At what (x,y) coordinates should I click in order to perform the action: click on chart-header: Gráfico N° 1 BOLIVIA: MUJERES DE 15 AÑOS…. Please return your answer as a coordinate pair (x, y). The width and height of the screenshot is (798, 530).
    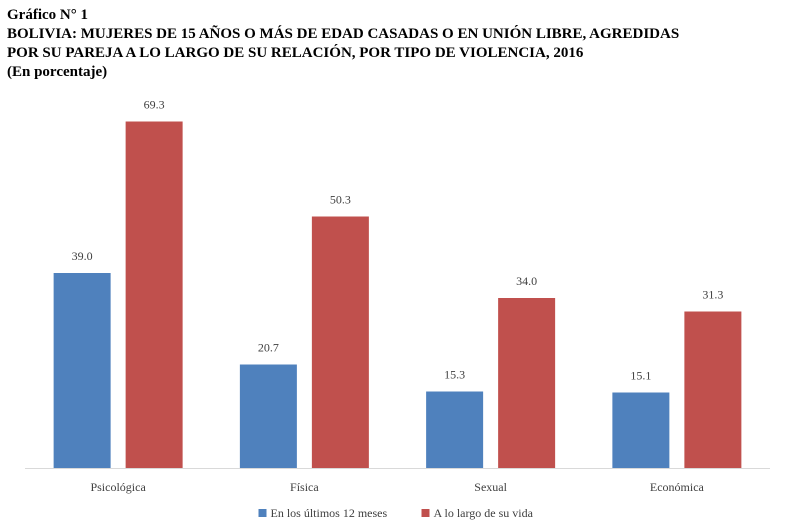
    Looking at the image, I should click on (399, 44).